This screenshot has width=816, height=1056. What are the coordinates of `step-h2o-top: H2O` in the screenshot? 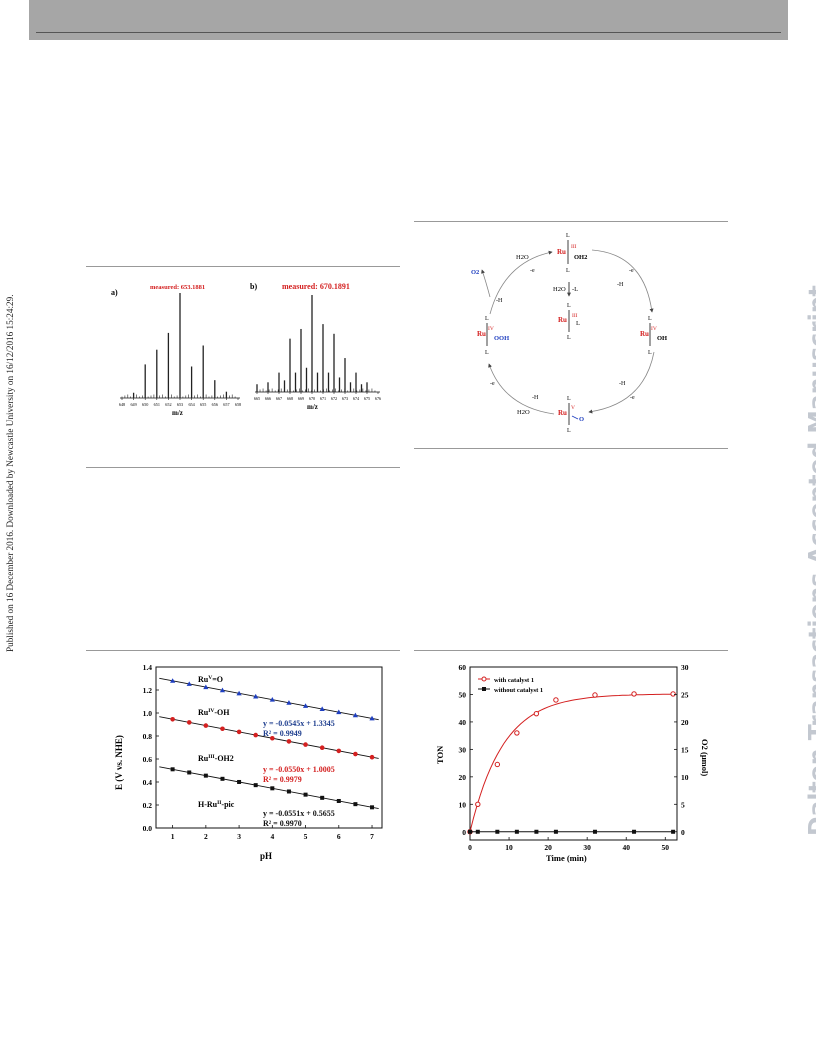 It's located at (522, 257).